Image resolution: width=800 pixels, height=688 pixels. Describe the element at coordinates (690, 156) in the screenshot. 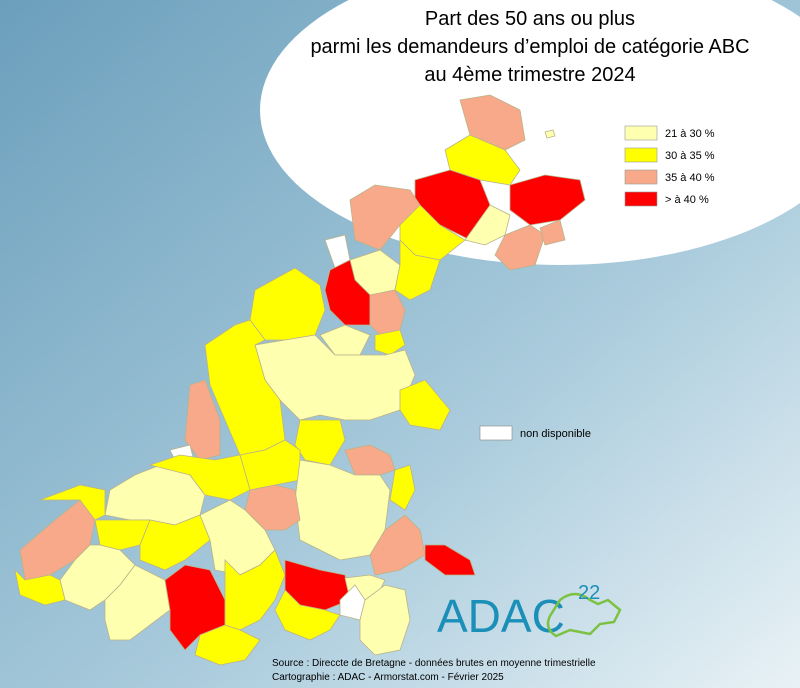

I see `legend-label: 30 à 35 %` at that location.